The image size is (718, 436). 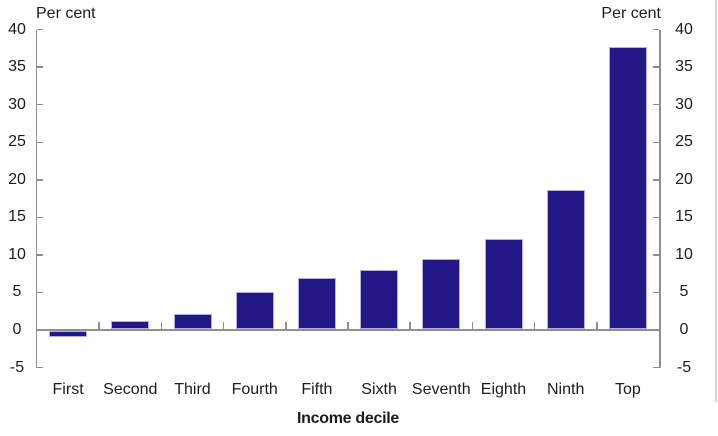 What do you see at coordinates (348, 330) in the screenshot?
I see `zero-baseline` at bounding box center [348, 330].